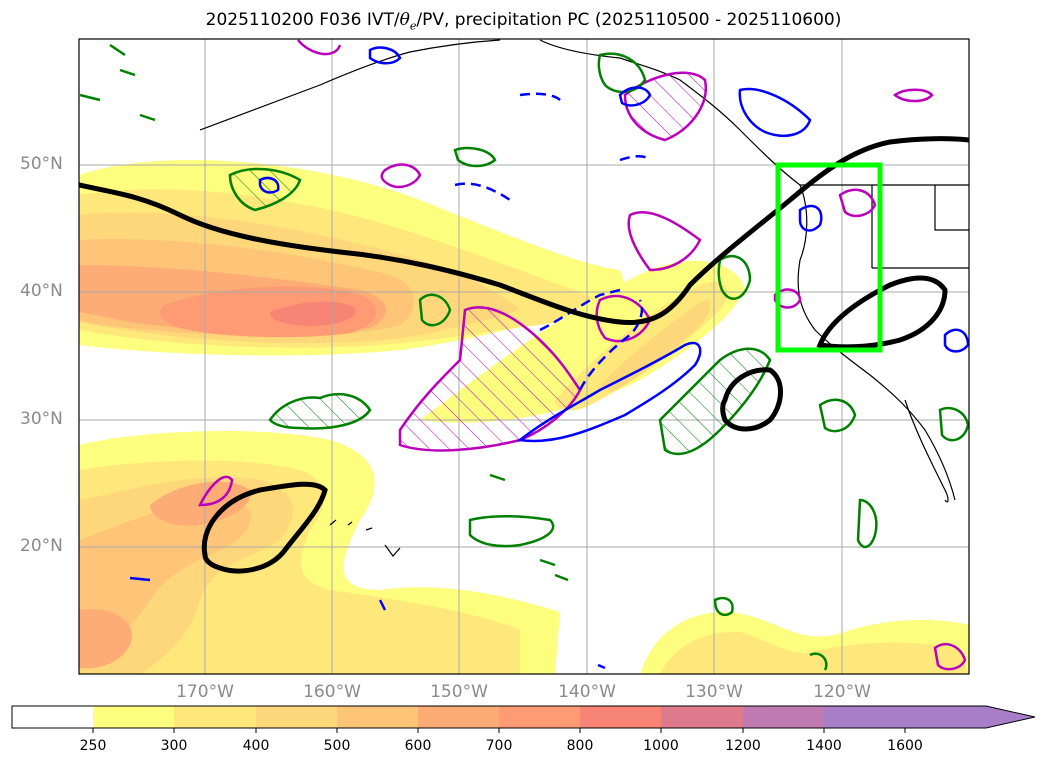  What do you see at coordinates (459, 692) in the screenshot?
I see `lon-label-150w: 150°W` at bounding box center [459, 692].